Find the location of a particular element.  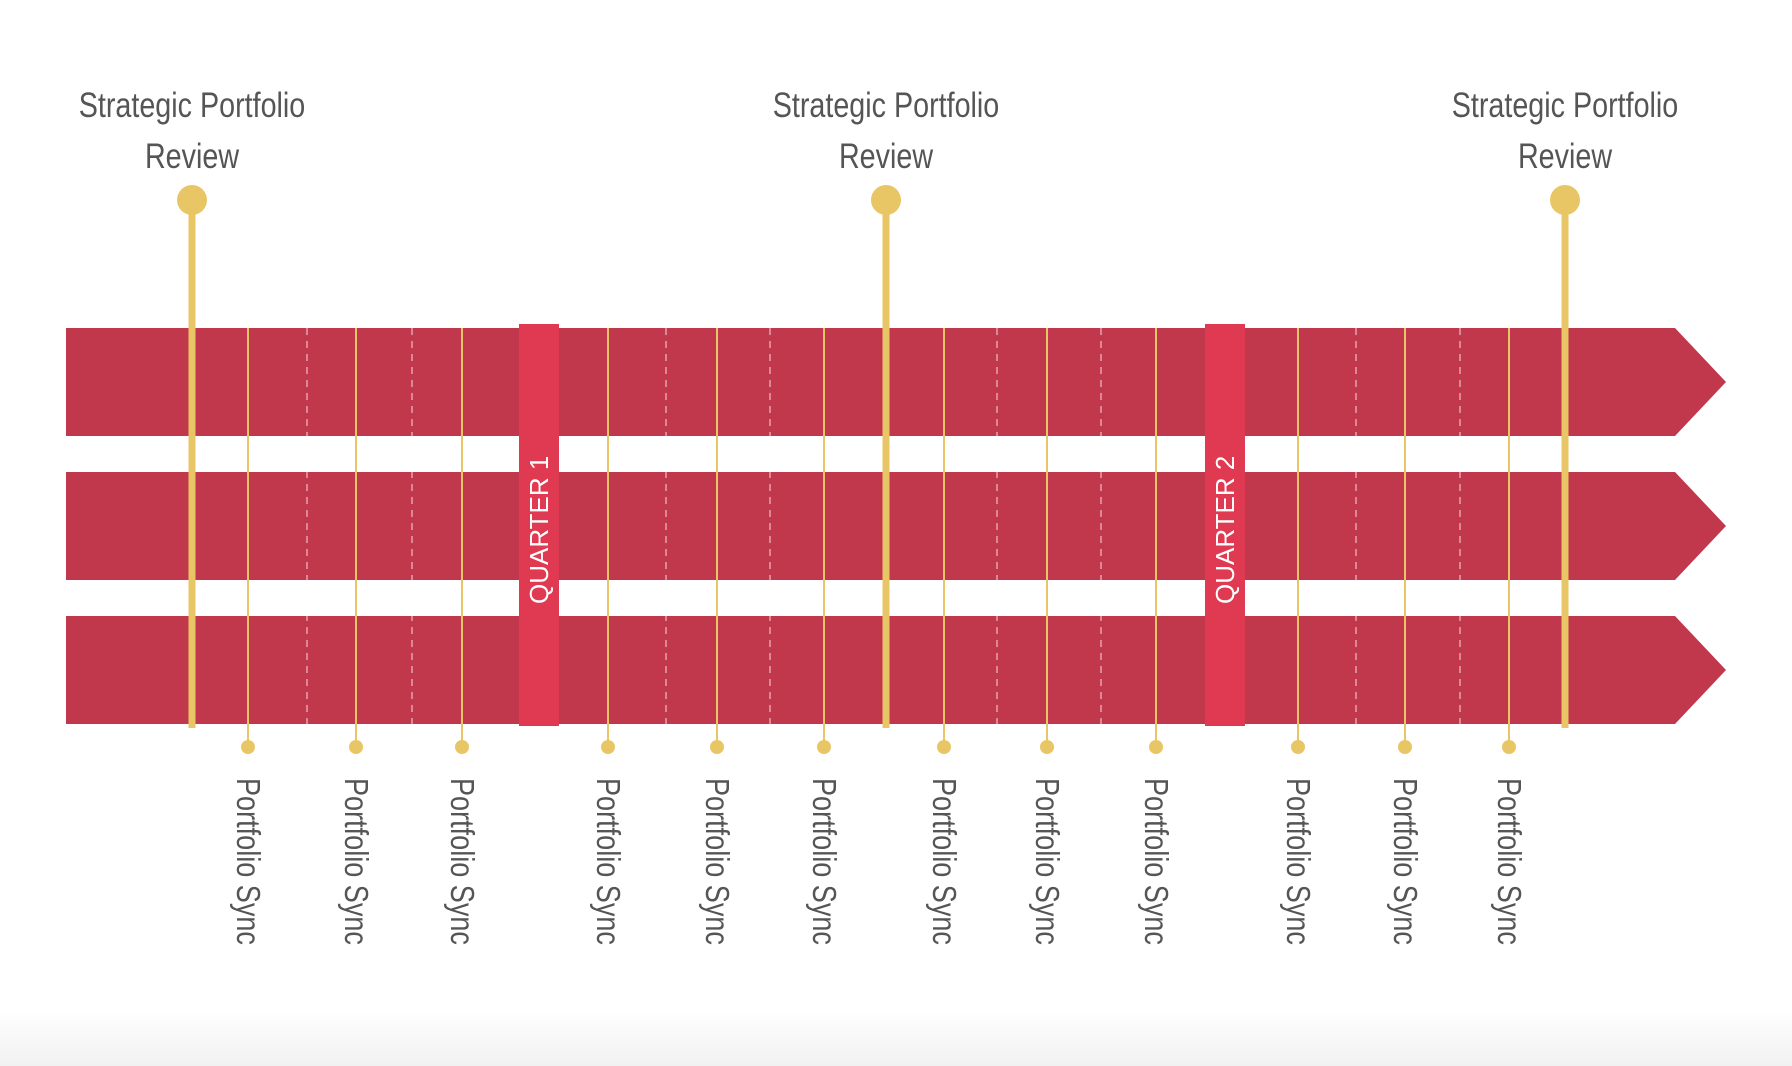

bottom-shadow is located at coordinates (896, 1038).